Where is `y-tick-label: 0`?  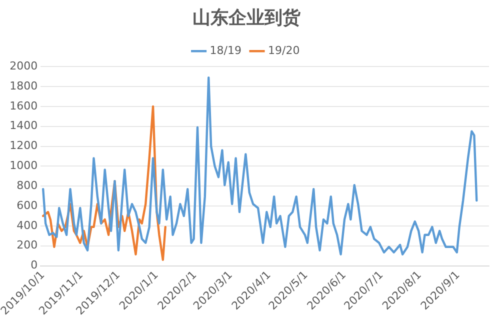 y-tick-label: 0 is located at coordinates (34, 265).